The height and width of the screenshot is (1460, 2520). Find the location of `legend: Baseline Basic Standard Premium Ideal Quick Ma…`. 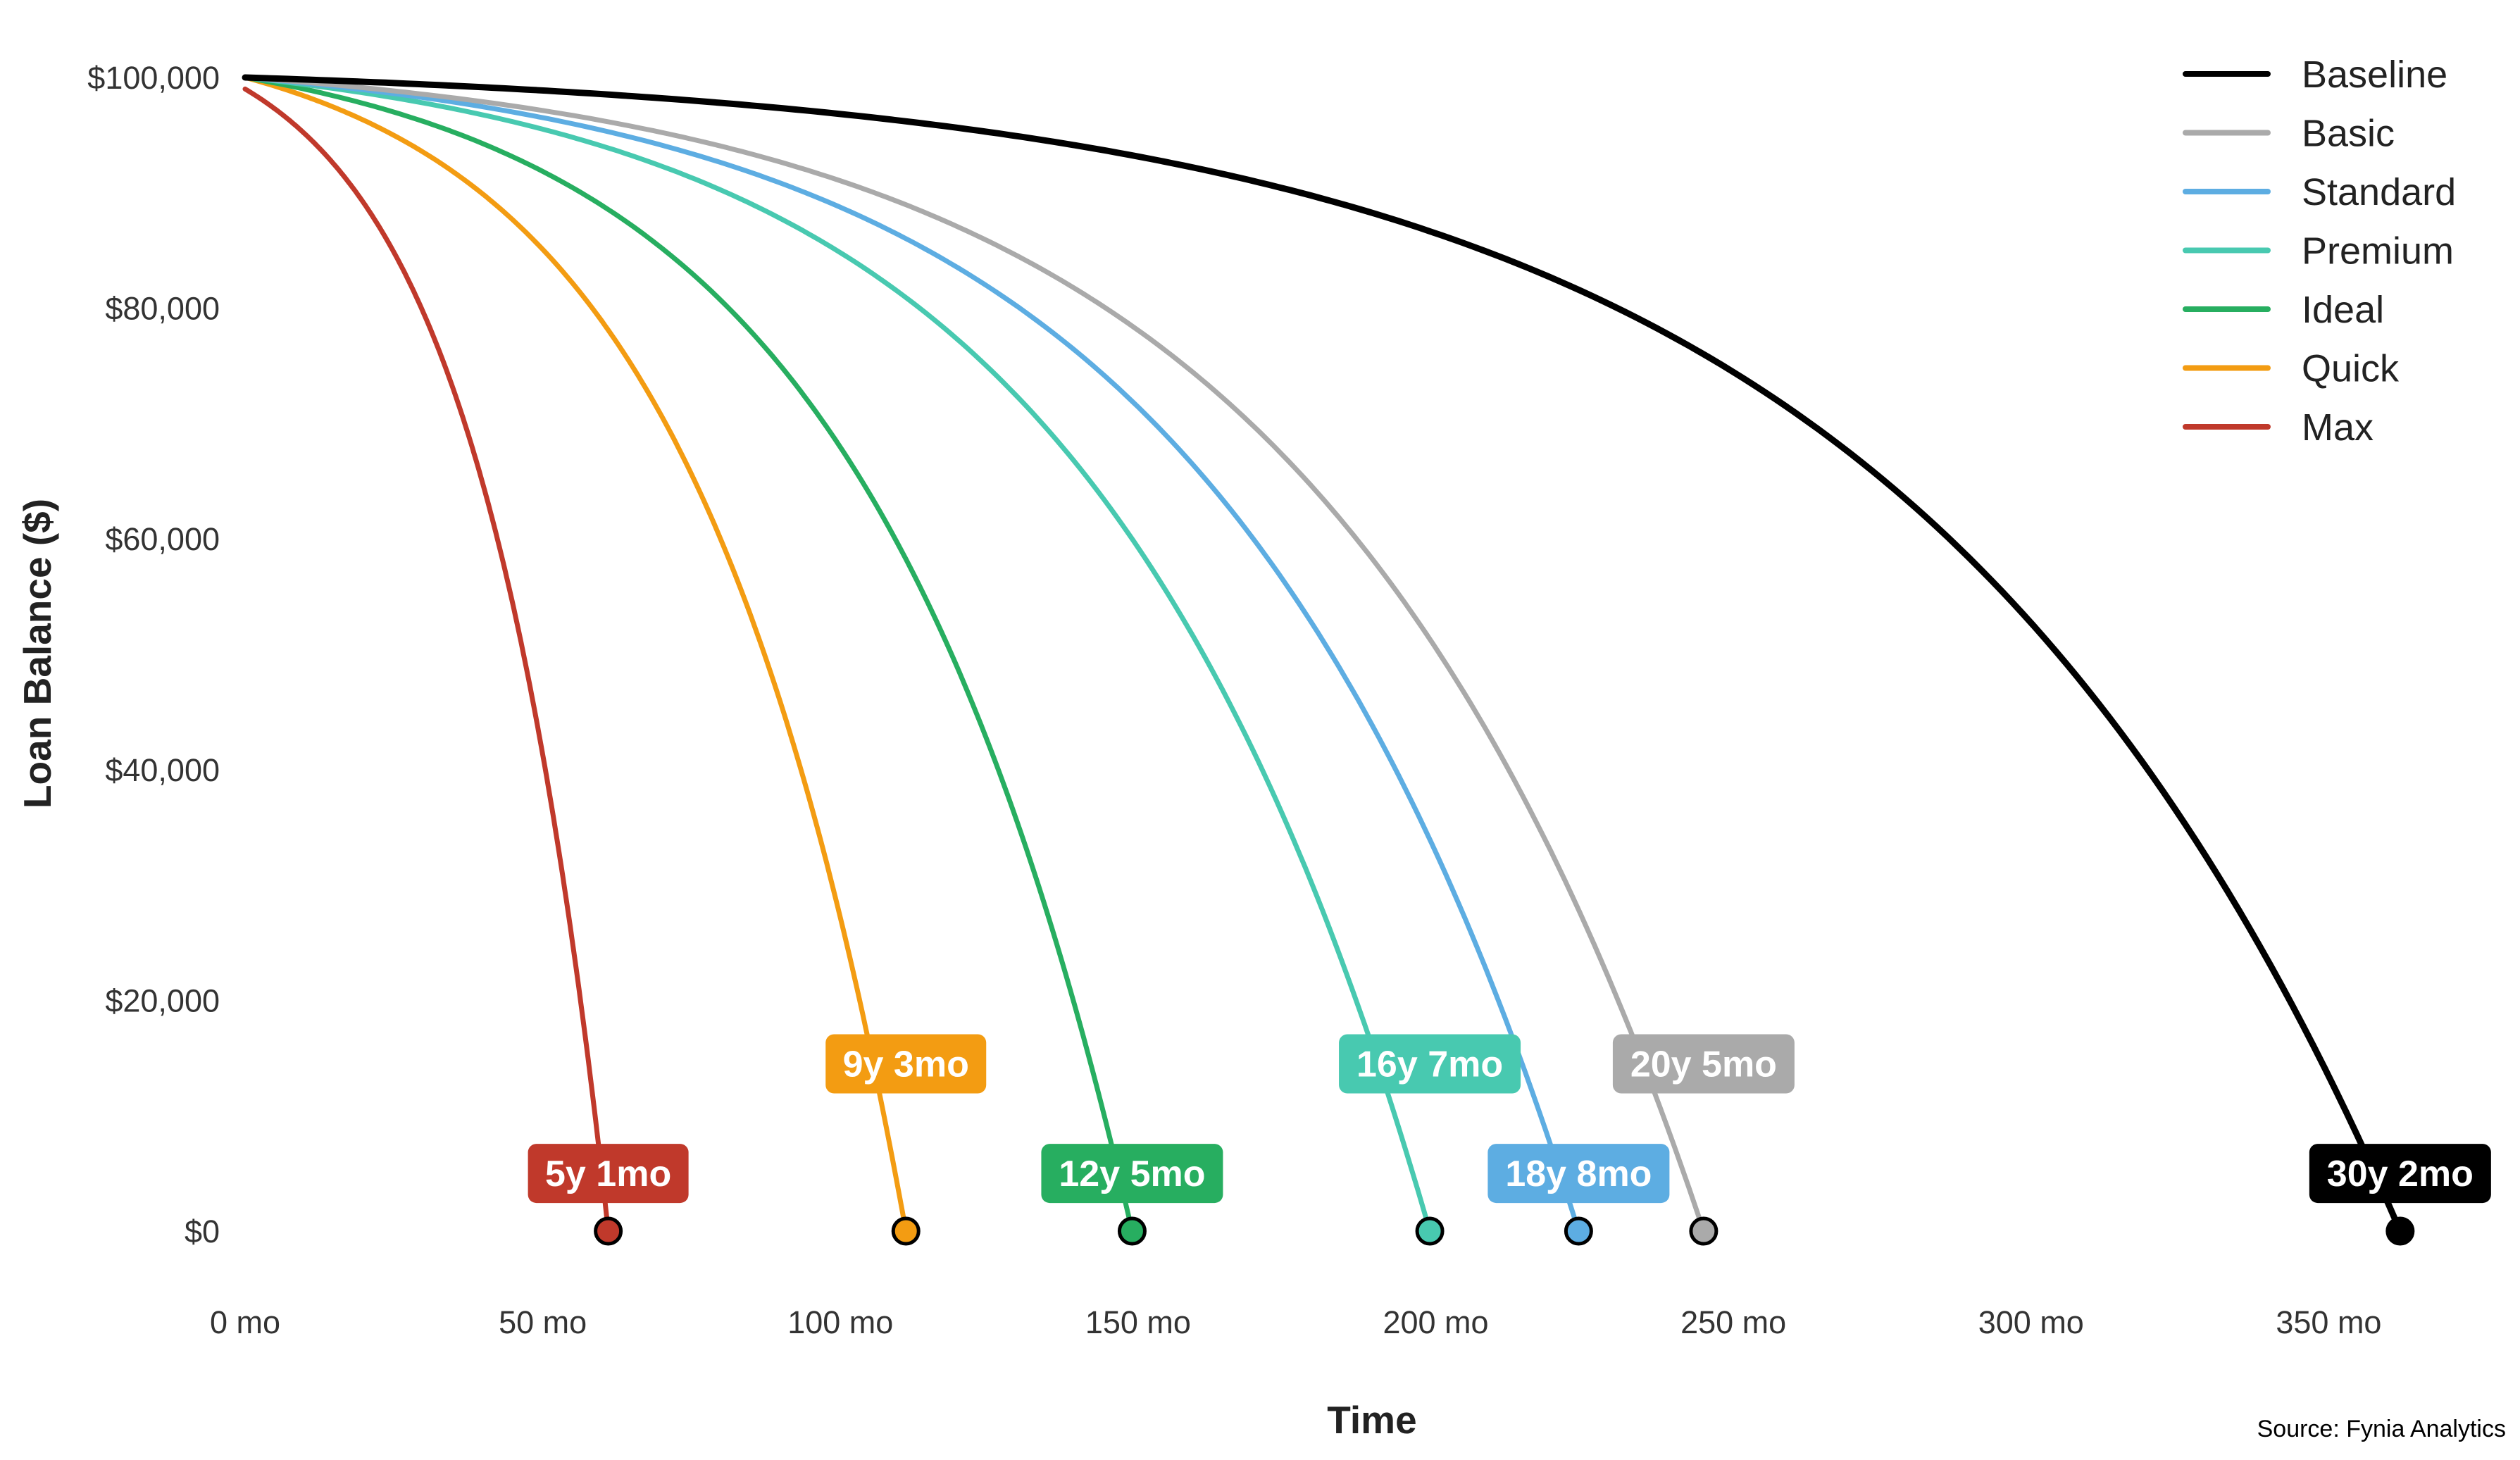

legend: Baseline Basic Standard Premium Ideal Quick Ma… is located at coordinates (2320, 251).